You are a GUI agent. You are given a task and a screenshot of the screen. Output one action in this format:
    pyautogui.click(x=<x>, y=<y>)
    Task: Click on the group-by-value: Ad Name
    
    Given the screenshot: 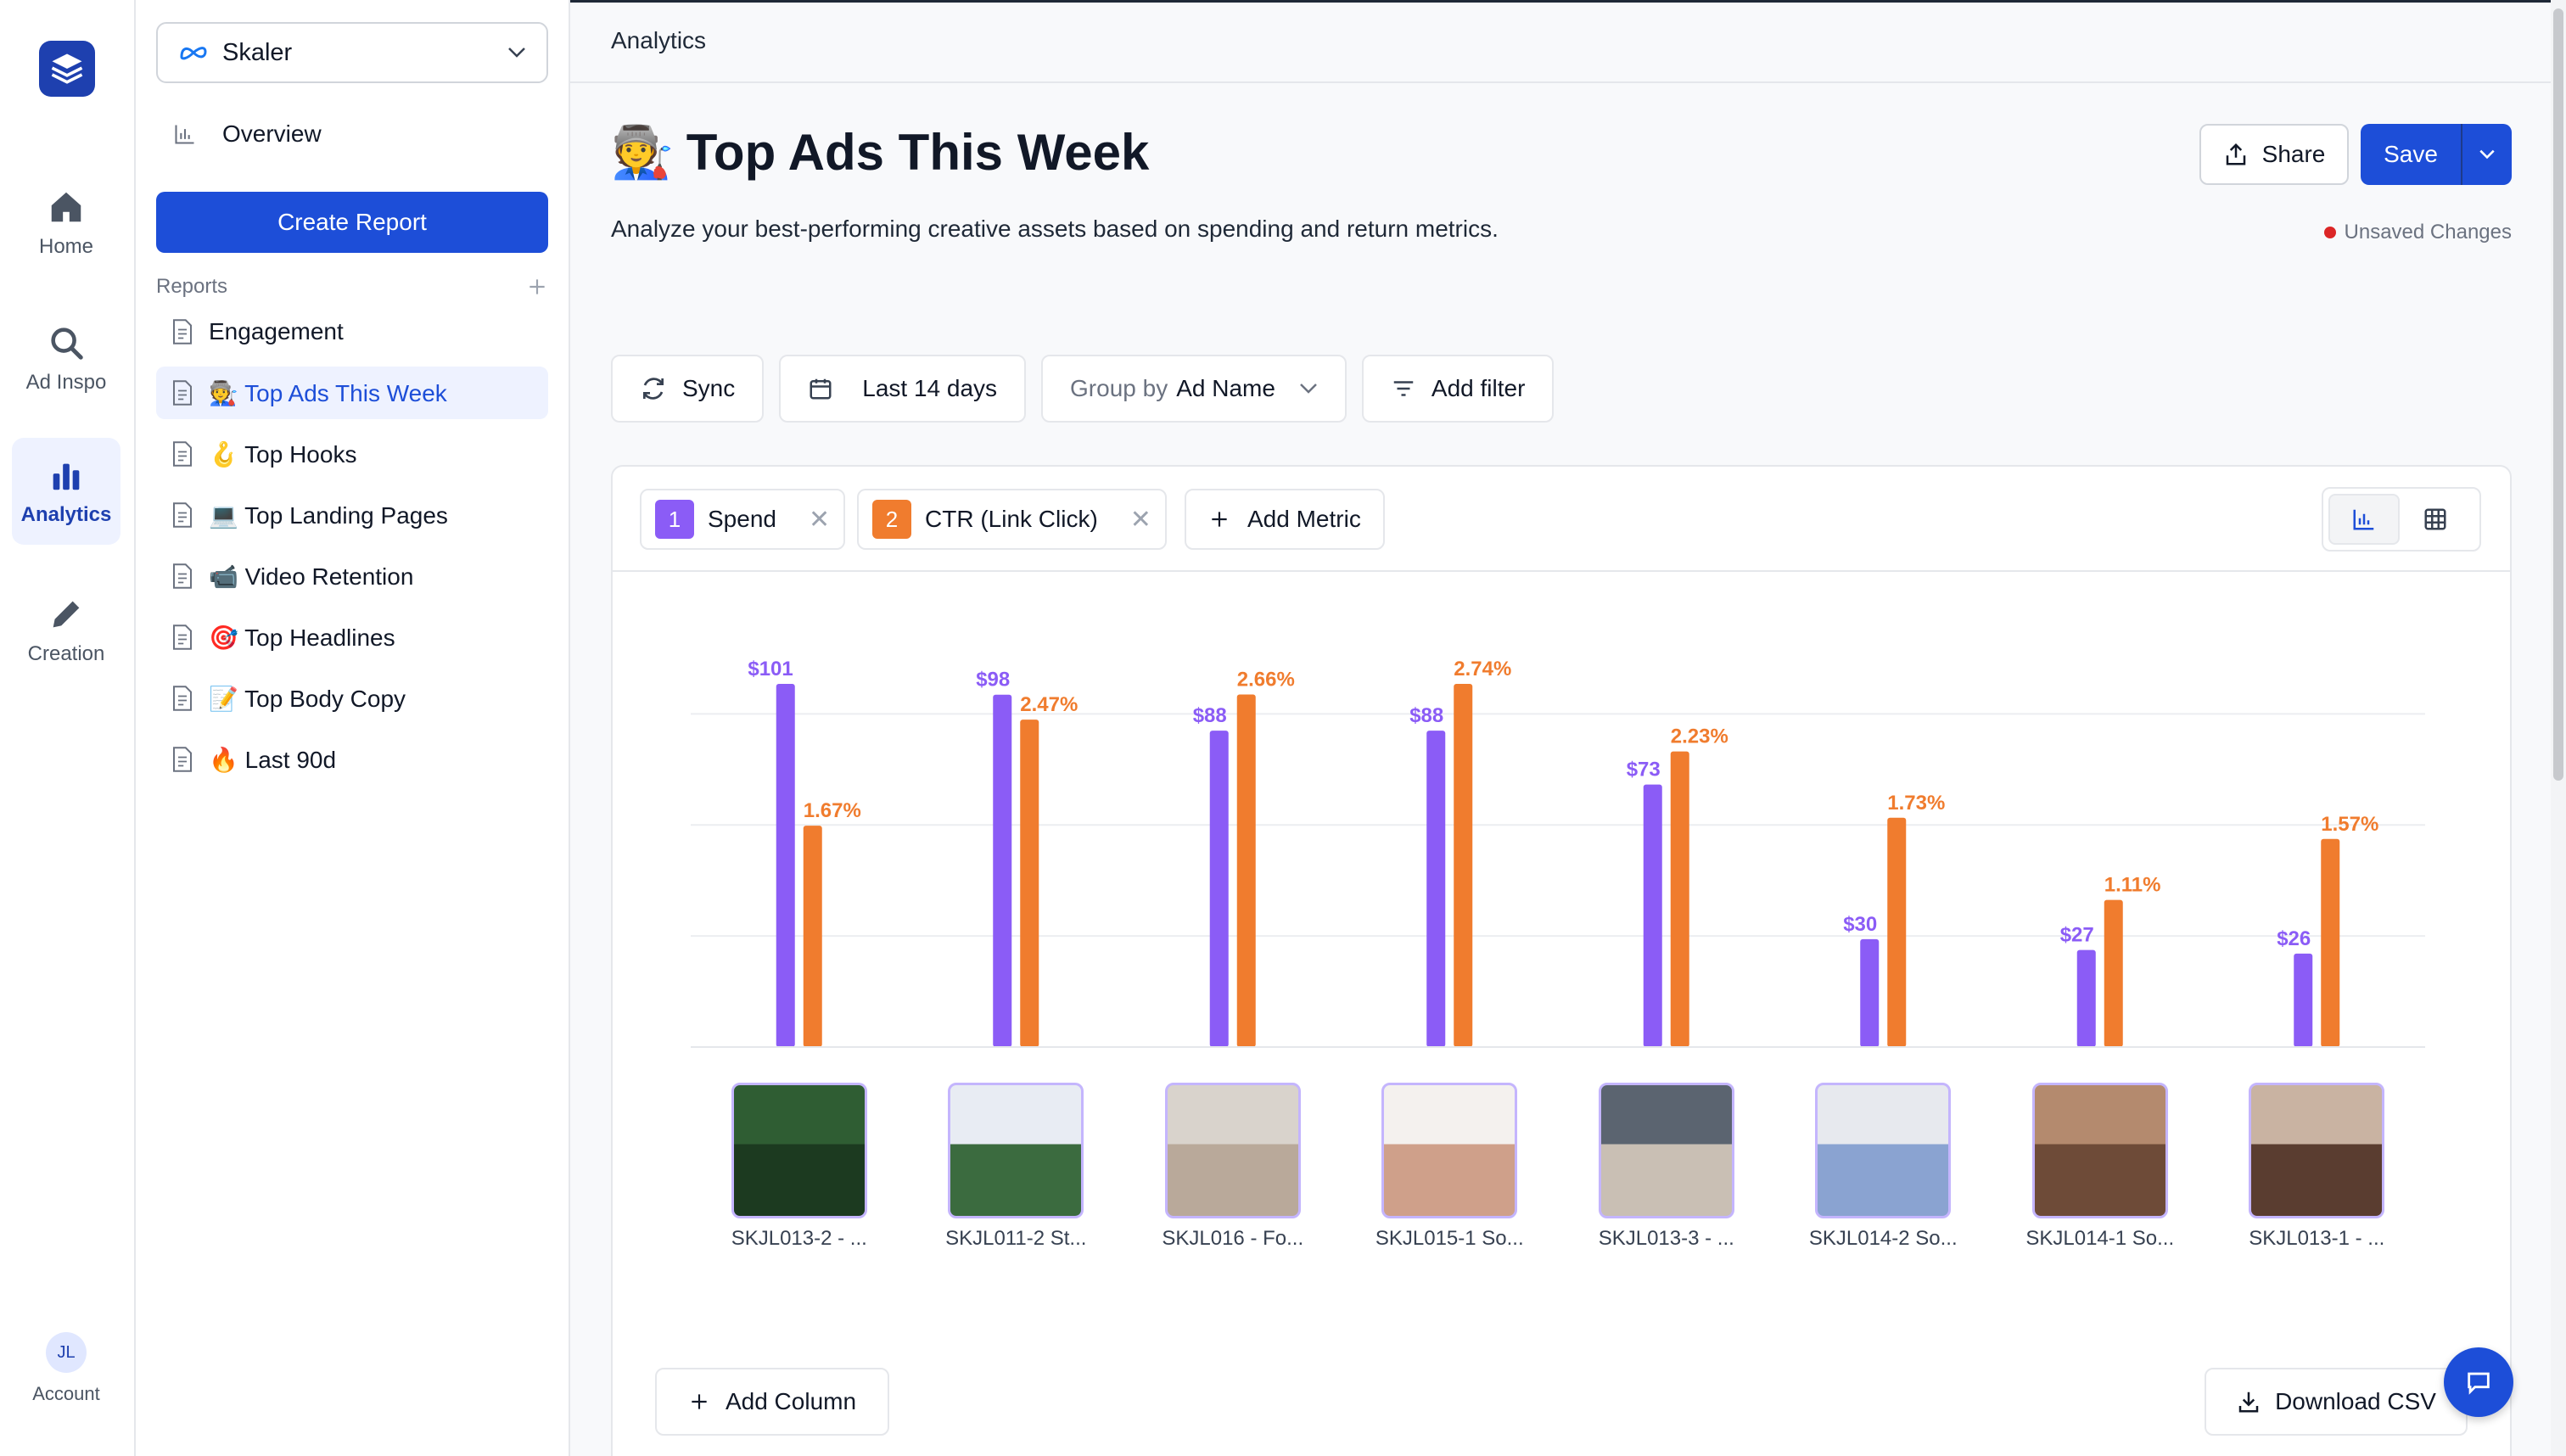 What is the action you would take?
    pyautogui.click(x=1225, y=388)
    